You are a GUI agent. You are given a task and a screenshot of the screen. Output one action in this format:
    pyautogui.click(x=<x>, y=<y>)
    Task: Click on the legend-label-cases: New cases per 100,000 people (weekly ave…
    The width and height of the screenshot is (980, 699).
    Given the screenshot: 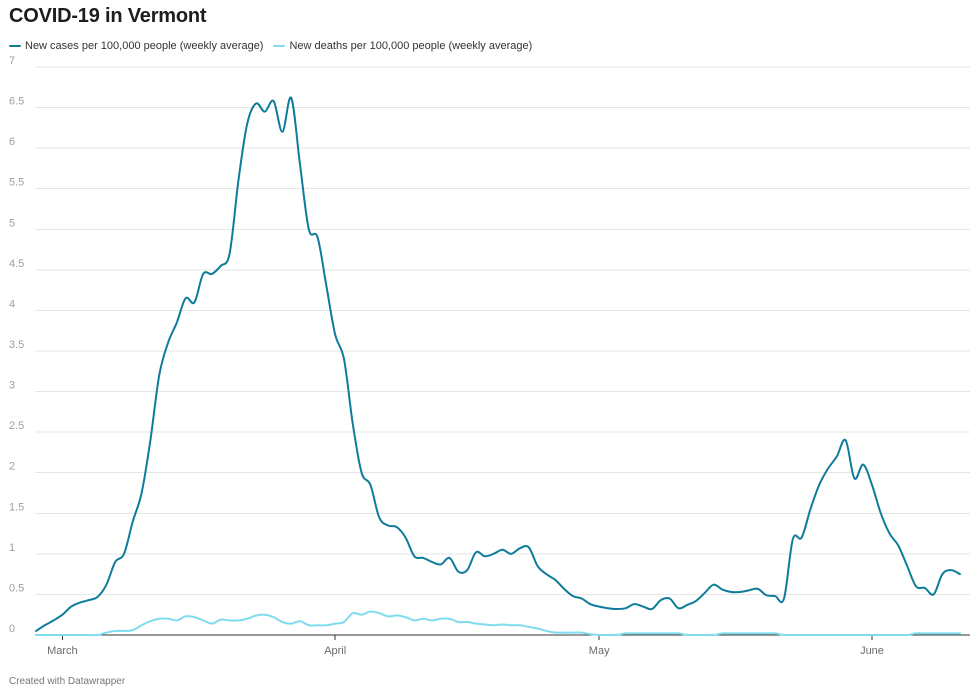 What is the action you would take?
    pyautogui.click(x=144, y=46)
    